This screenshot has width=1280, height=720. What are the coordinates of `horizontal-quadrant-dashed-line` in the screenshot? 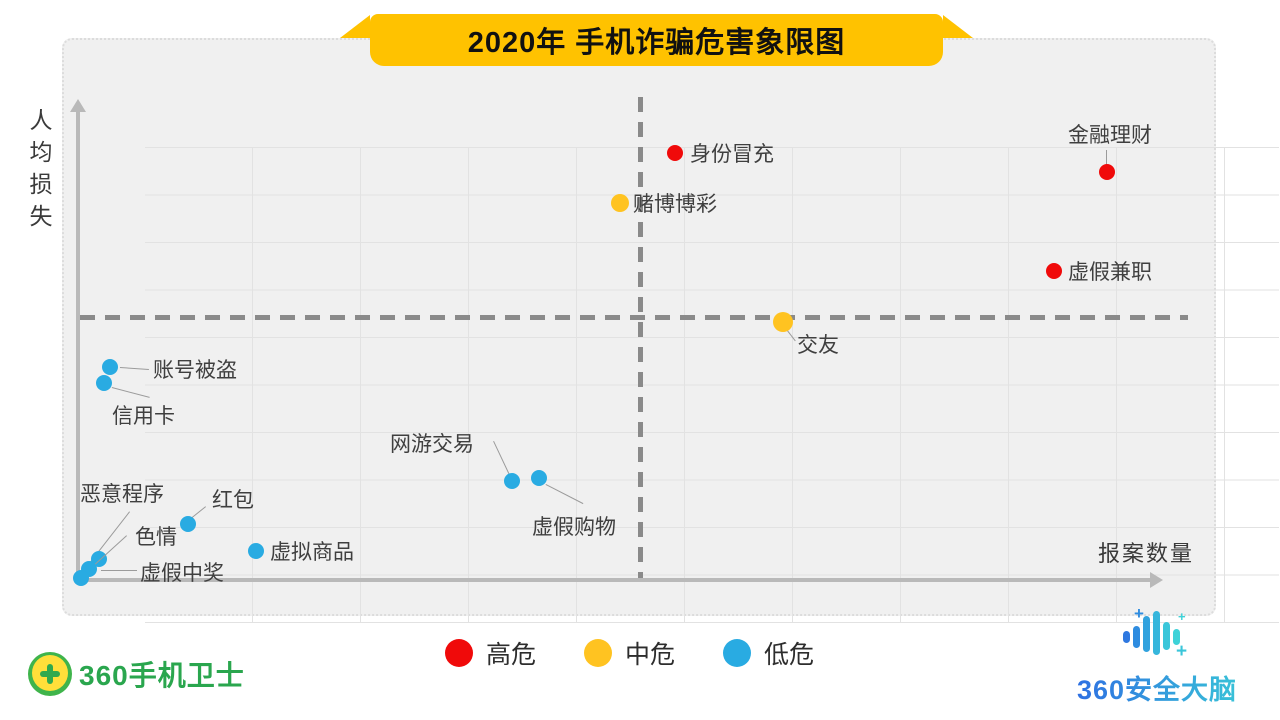 It's located at (634, 317).